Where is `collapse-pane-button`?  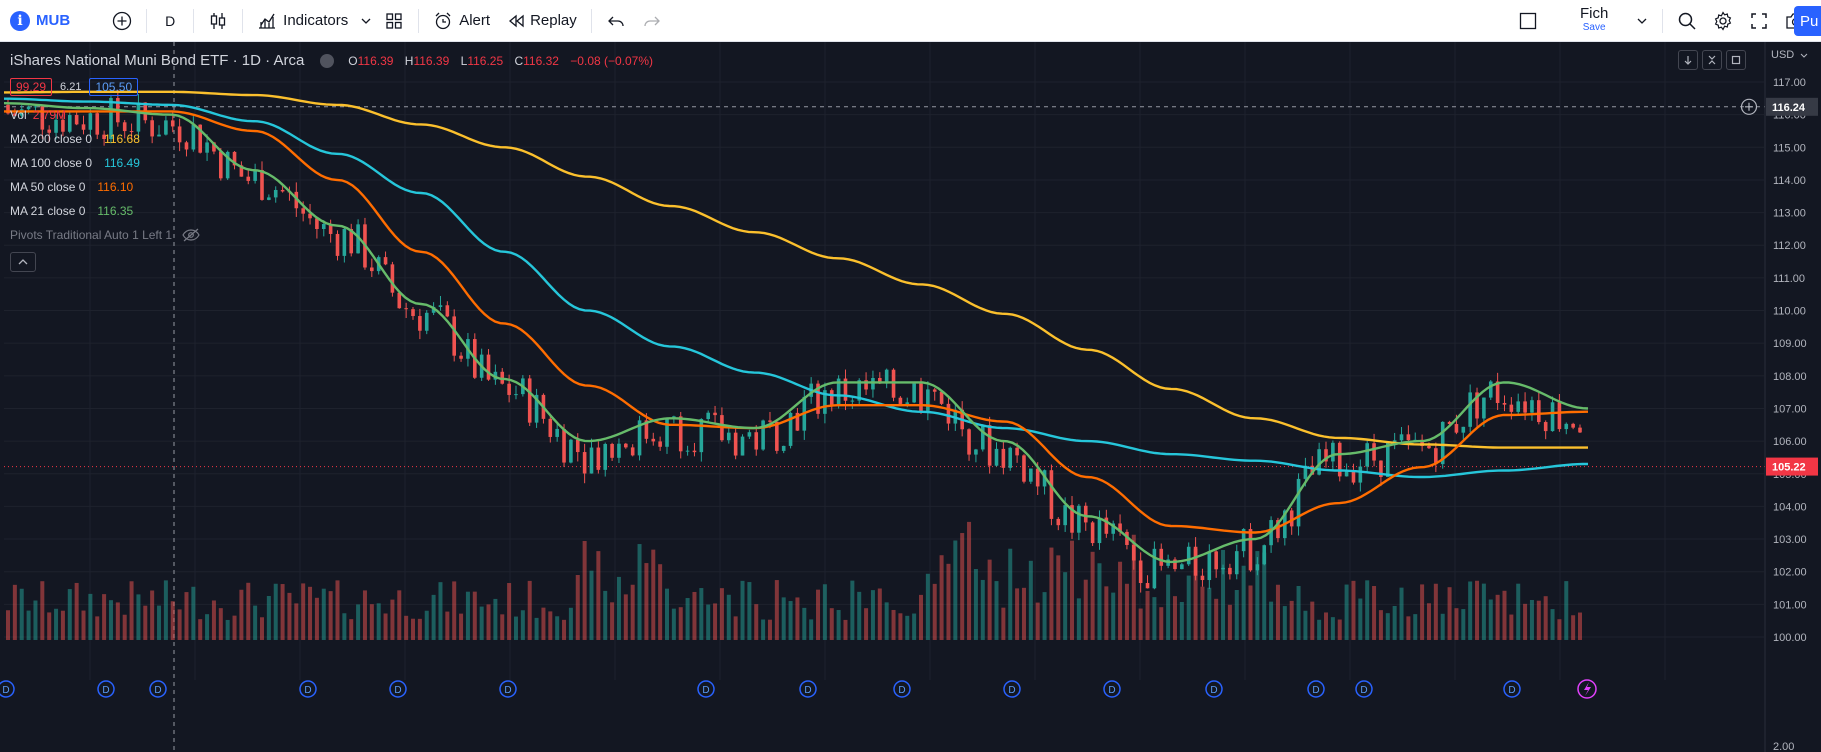
collapse-pane-button is located at coordinates (1712, 60).